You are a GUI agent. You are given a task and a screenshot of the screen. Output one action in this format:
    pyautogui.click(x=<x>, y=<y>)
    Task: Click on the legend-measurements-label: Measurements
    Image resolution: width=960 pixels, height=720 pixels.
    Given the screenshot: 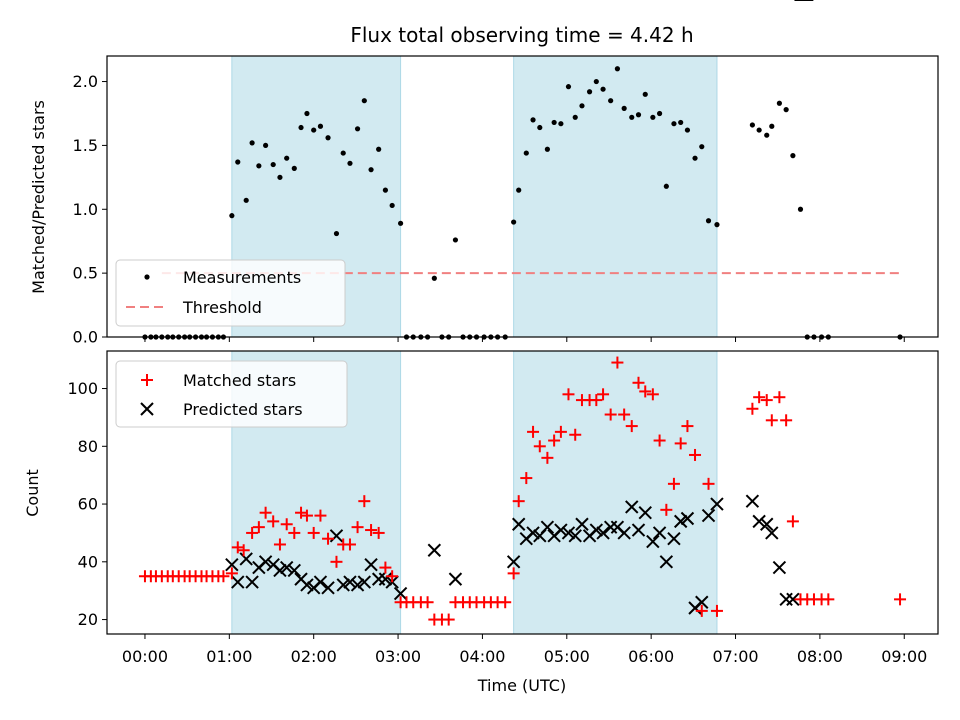 What is the action you would take?
    pyautogui.click(x=242, y=277)
    